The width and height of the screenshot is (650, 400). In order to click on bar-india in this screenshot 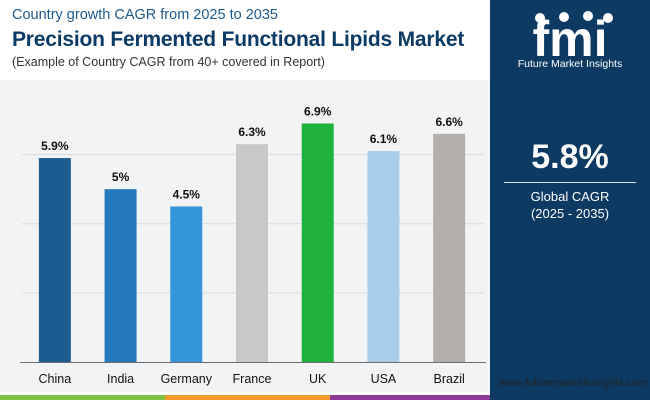, I will do `click(120, 275)`.